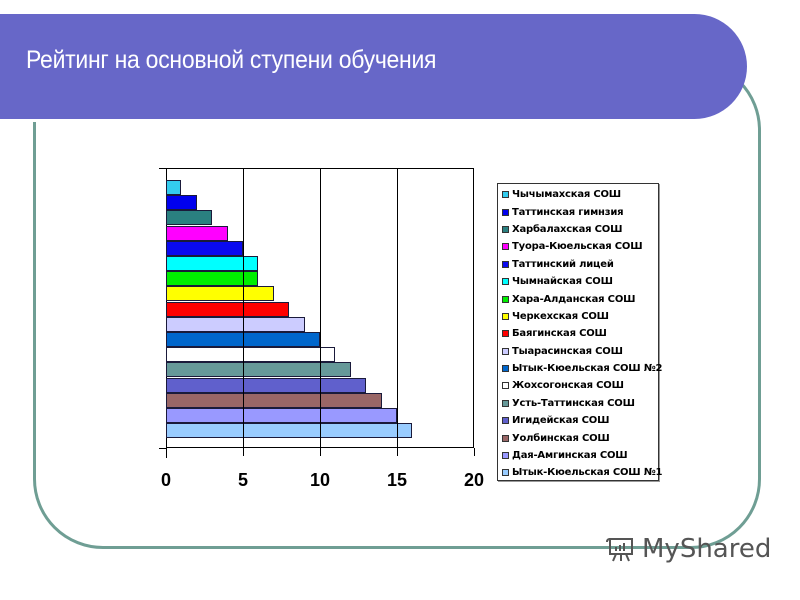  Describe the element at coordinates (573, 403) in the screenshot. I see `legend-label: Усть-Таттинская СОШ` at that location.